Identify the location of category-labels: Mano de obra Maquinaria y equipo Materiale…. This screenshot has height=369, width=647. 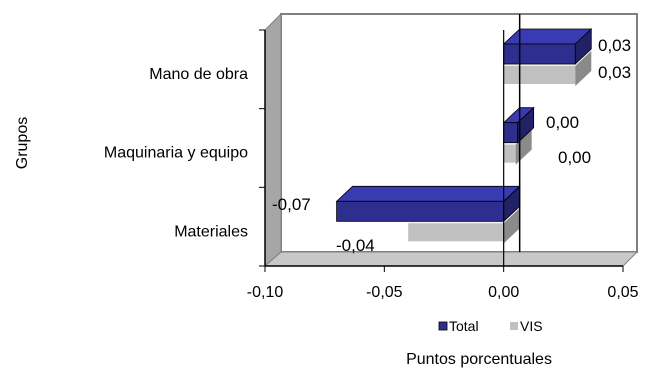
(176, 153).